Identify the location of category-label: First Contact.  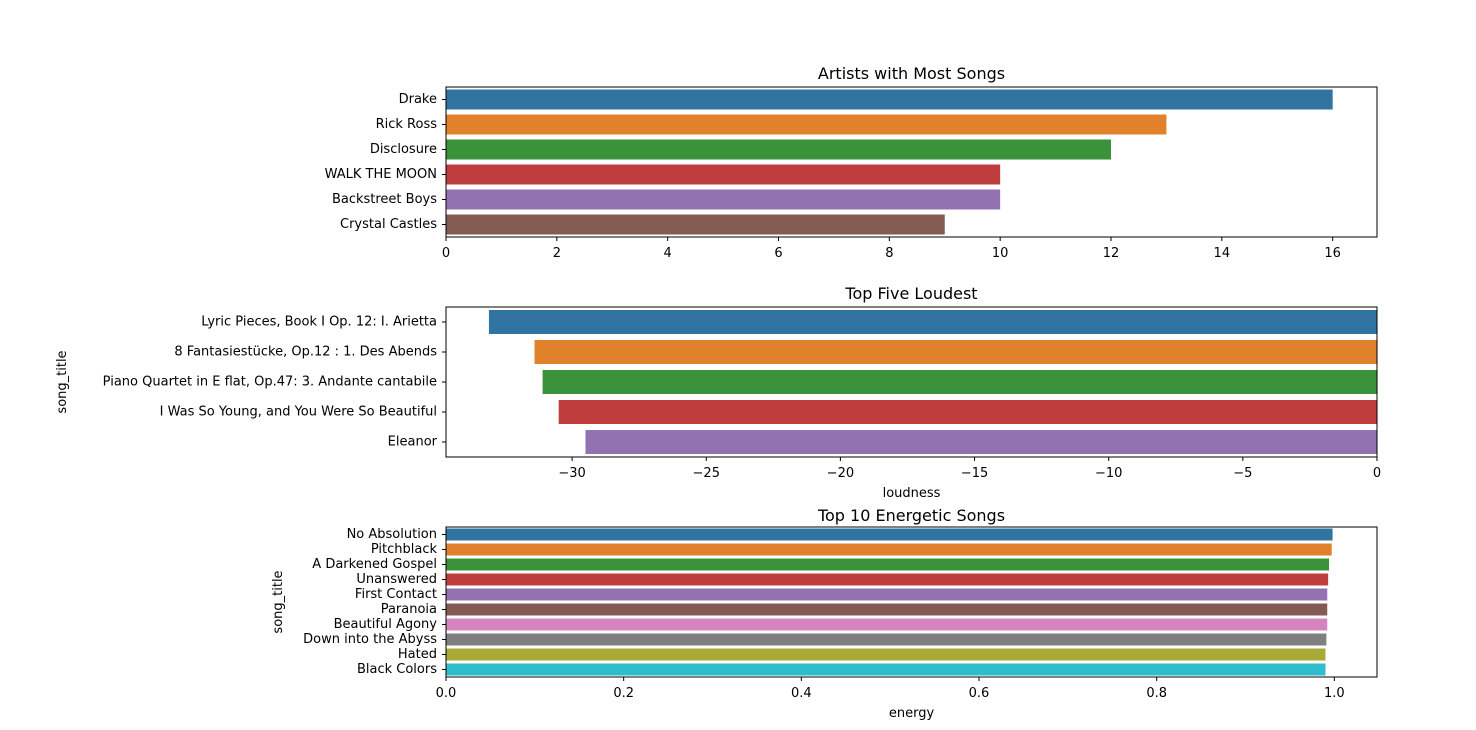
(396, 594).